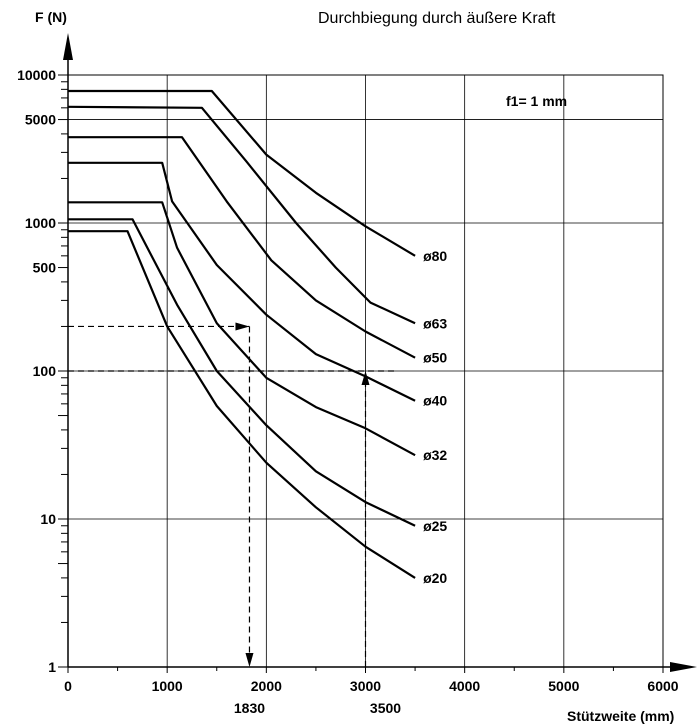  What do you see at coordinates (365, 686) in the screenshot?
I see `x-tick-label: 3000` at bounding box center [365, 686].